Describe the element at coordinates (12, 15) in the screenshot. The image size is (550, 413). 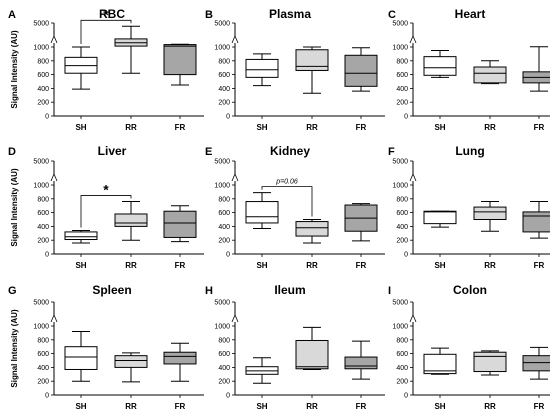
I see `panel-letter: A` at that location.